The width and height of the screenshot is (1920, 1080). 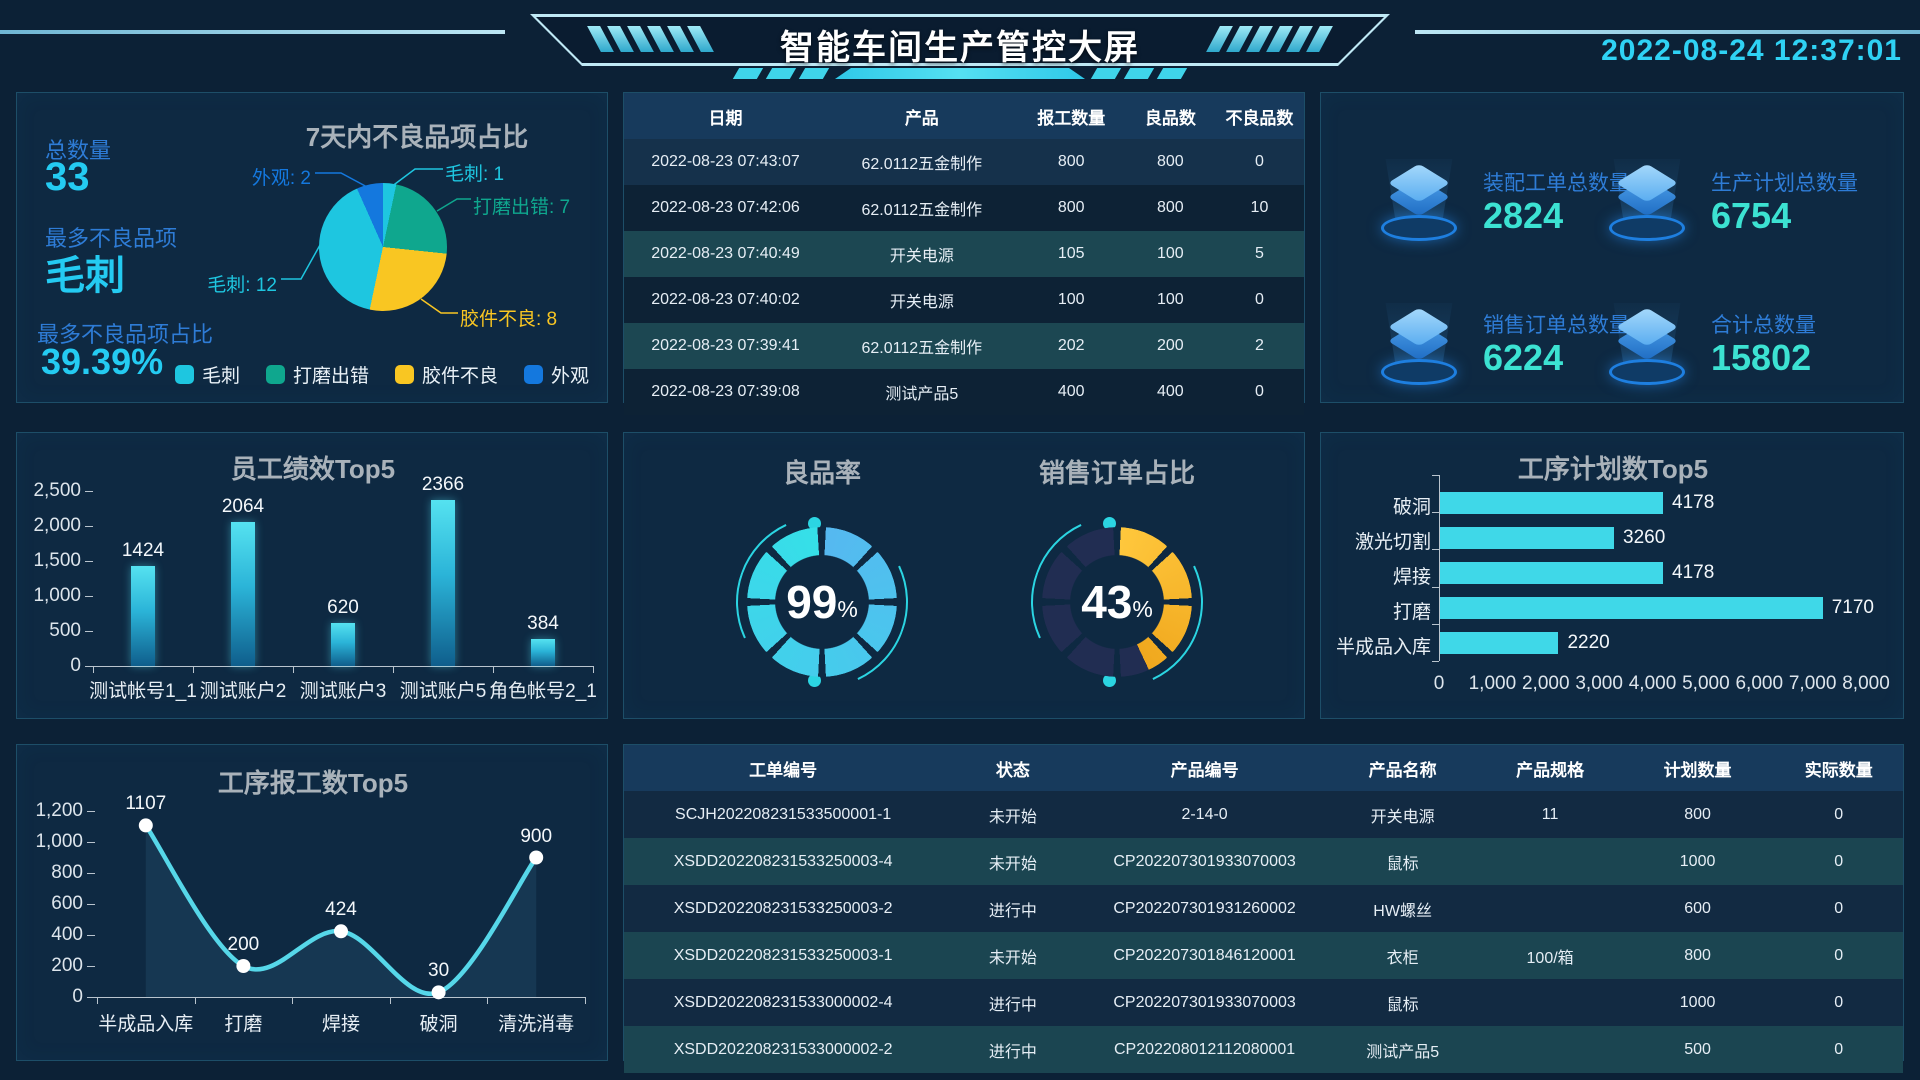 What do you see at coordinates (59, 810) in the screenshot?
I see `y-tick-label: 1,200` at bounding box center [59, 810].